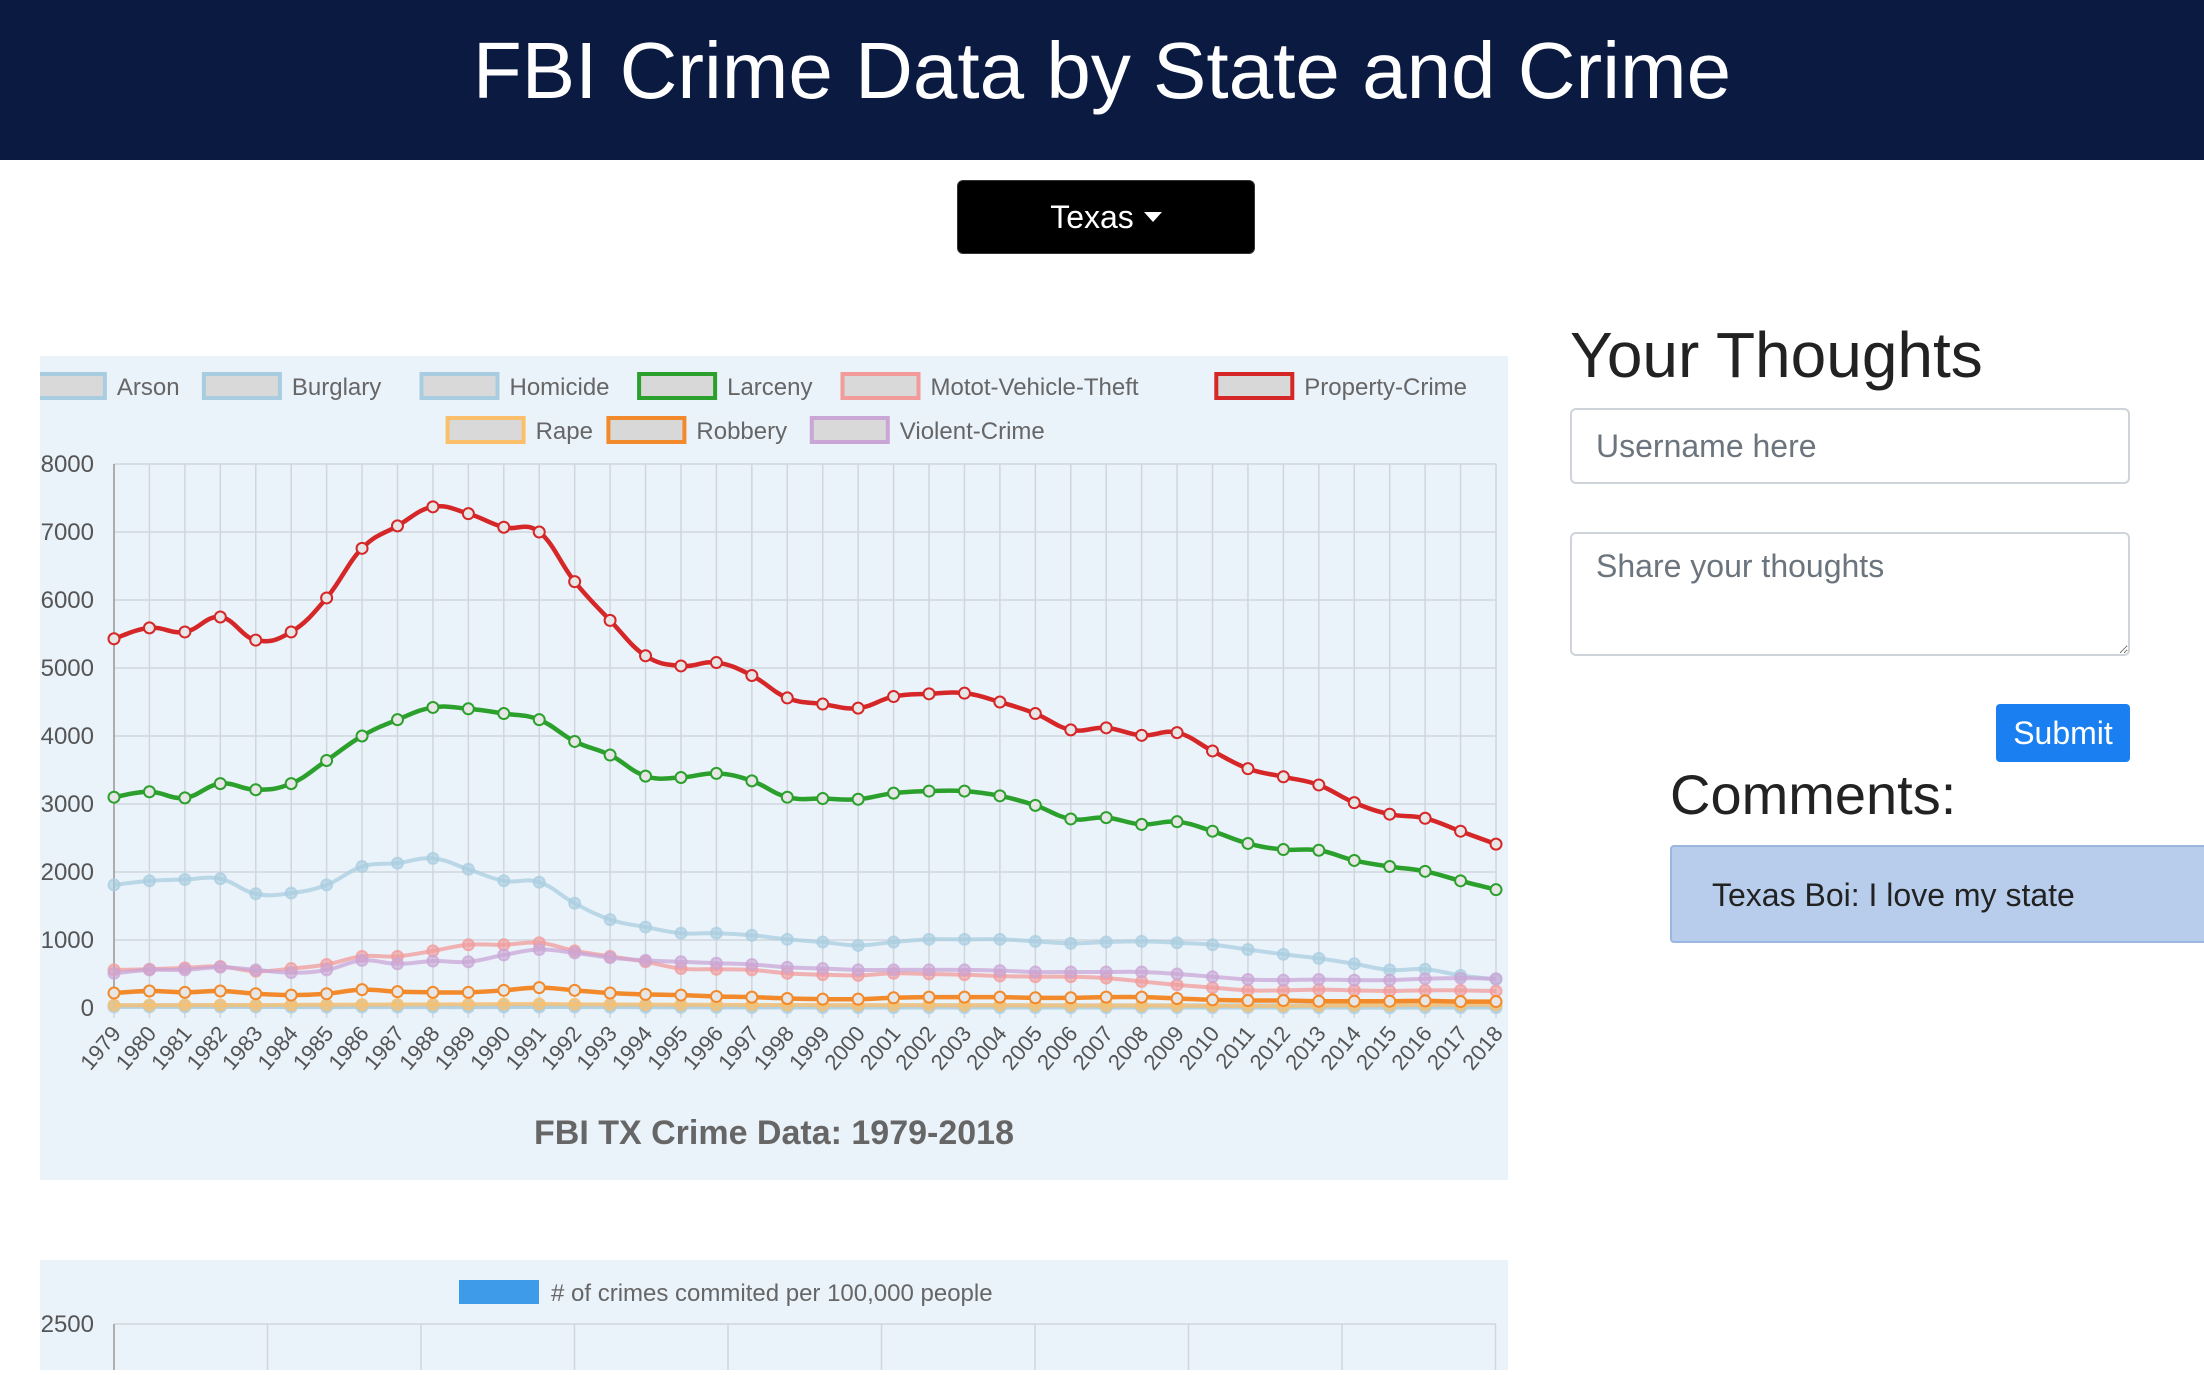 The image size is (2204, 1375). Describe the element at coordinates (1106, 217) in the screenshot. I see `state-dropdown-button: Texas` at that location.